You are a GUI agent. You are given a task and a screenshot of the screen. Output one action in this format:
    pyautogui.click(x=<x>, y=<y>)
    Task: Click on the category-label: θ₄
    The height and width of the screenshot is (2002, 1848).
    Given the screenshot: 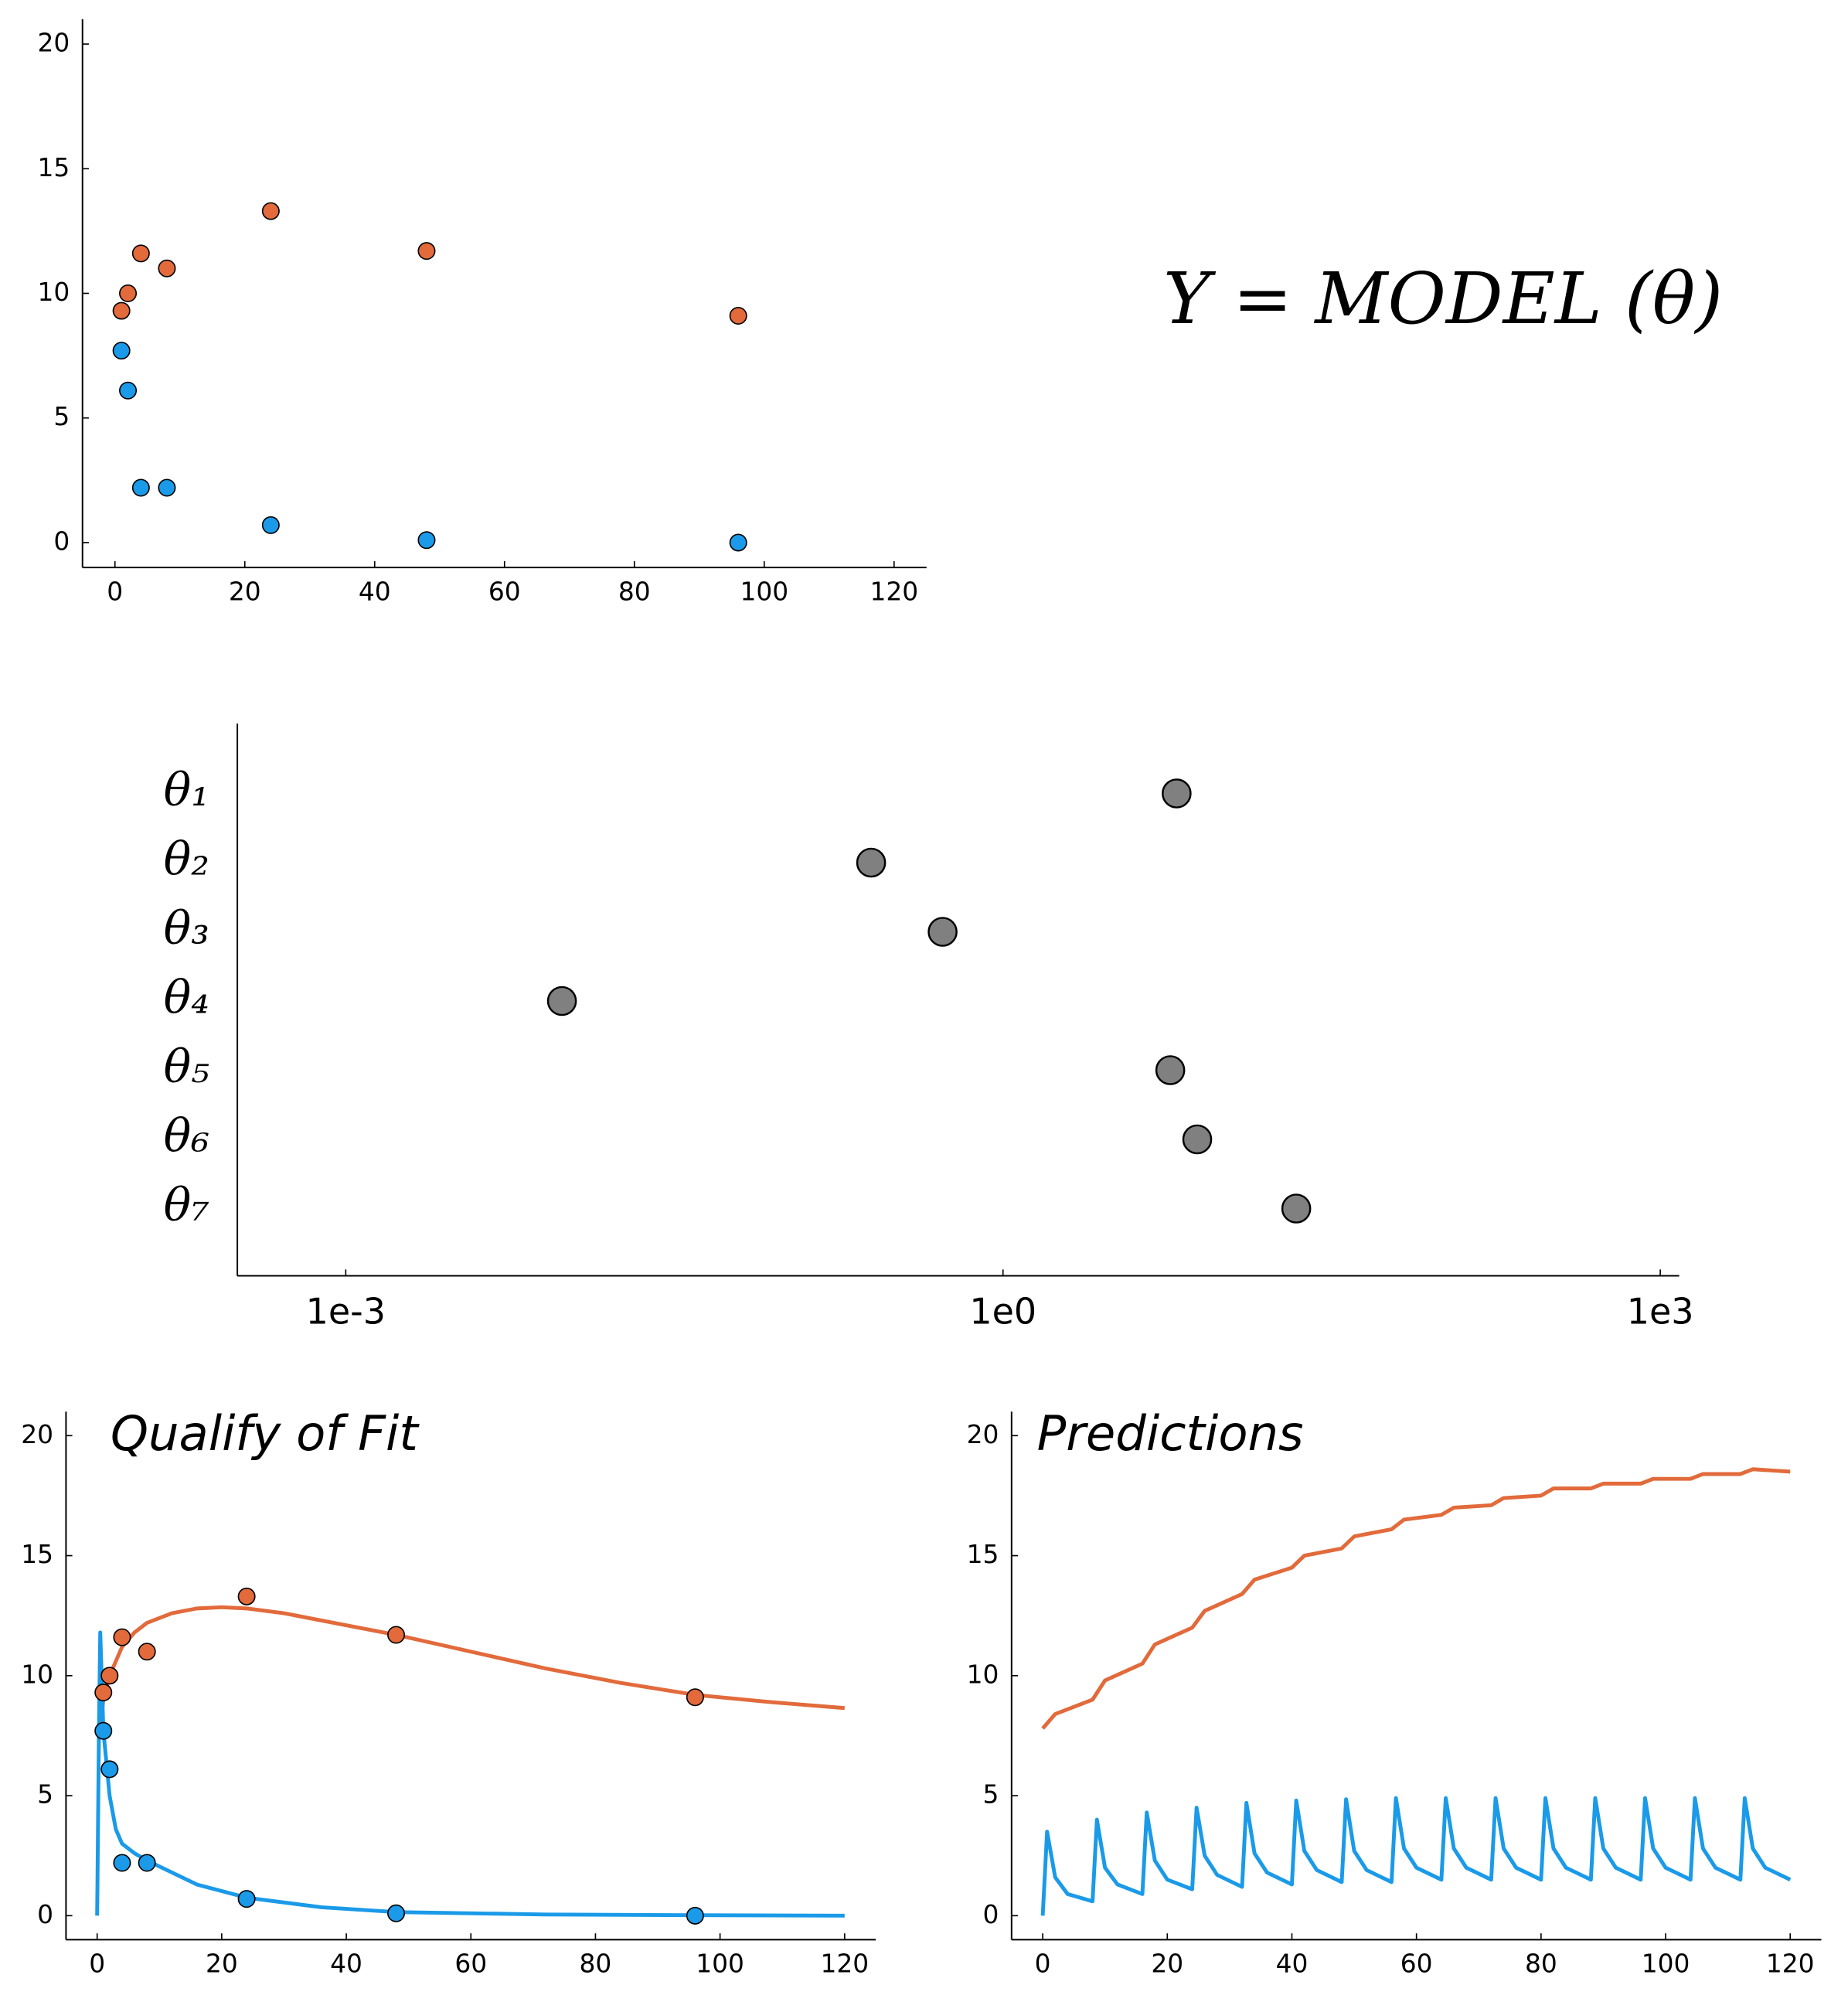 What is the action you would take?
    pyautogui.click(x=186, y=997)
    